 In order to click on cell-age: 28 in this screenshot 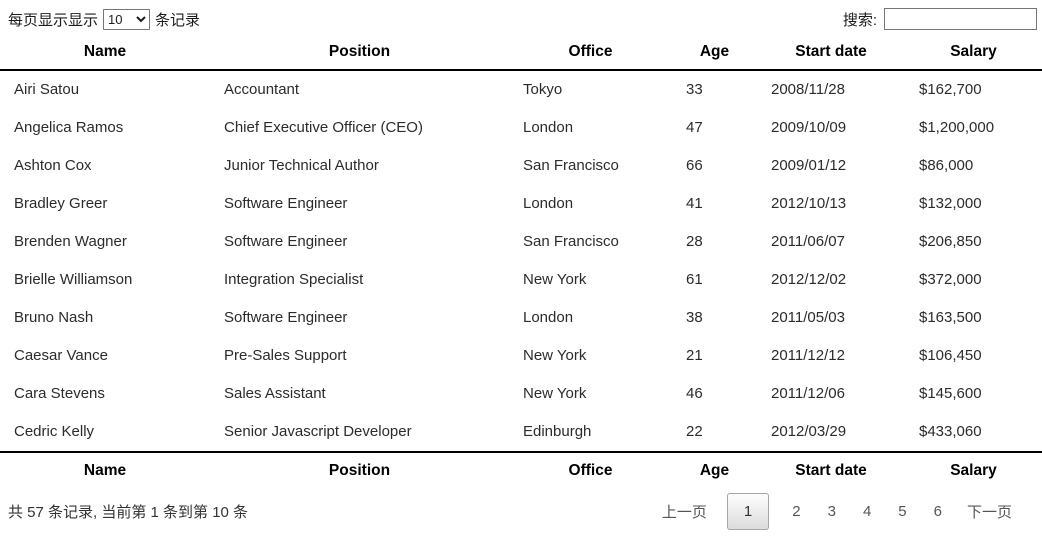, I will do `click(694, 241)`.